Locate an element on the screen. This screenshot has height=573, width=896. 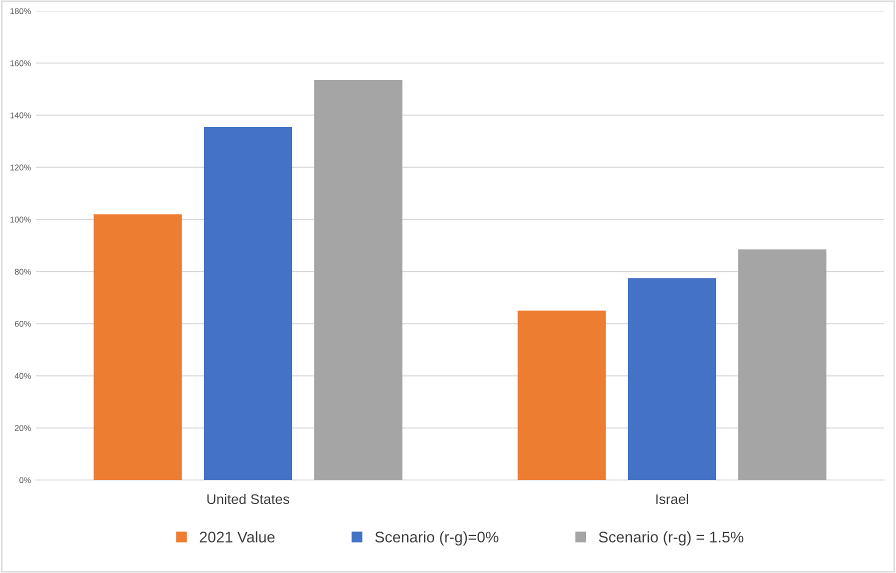
y-tick-label: 160% is located at coordinates (20, 63).